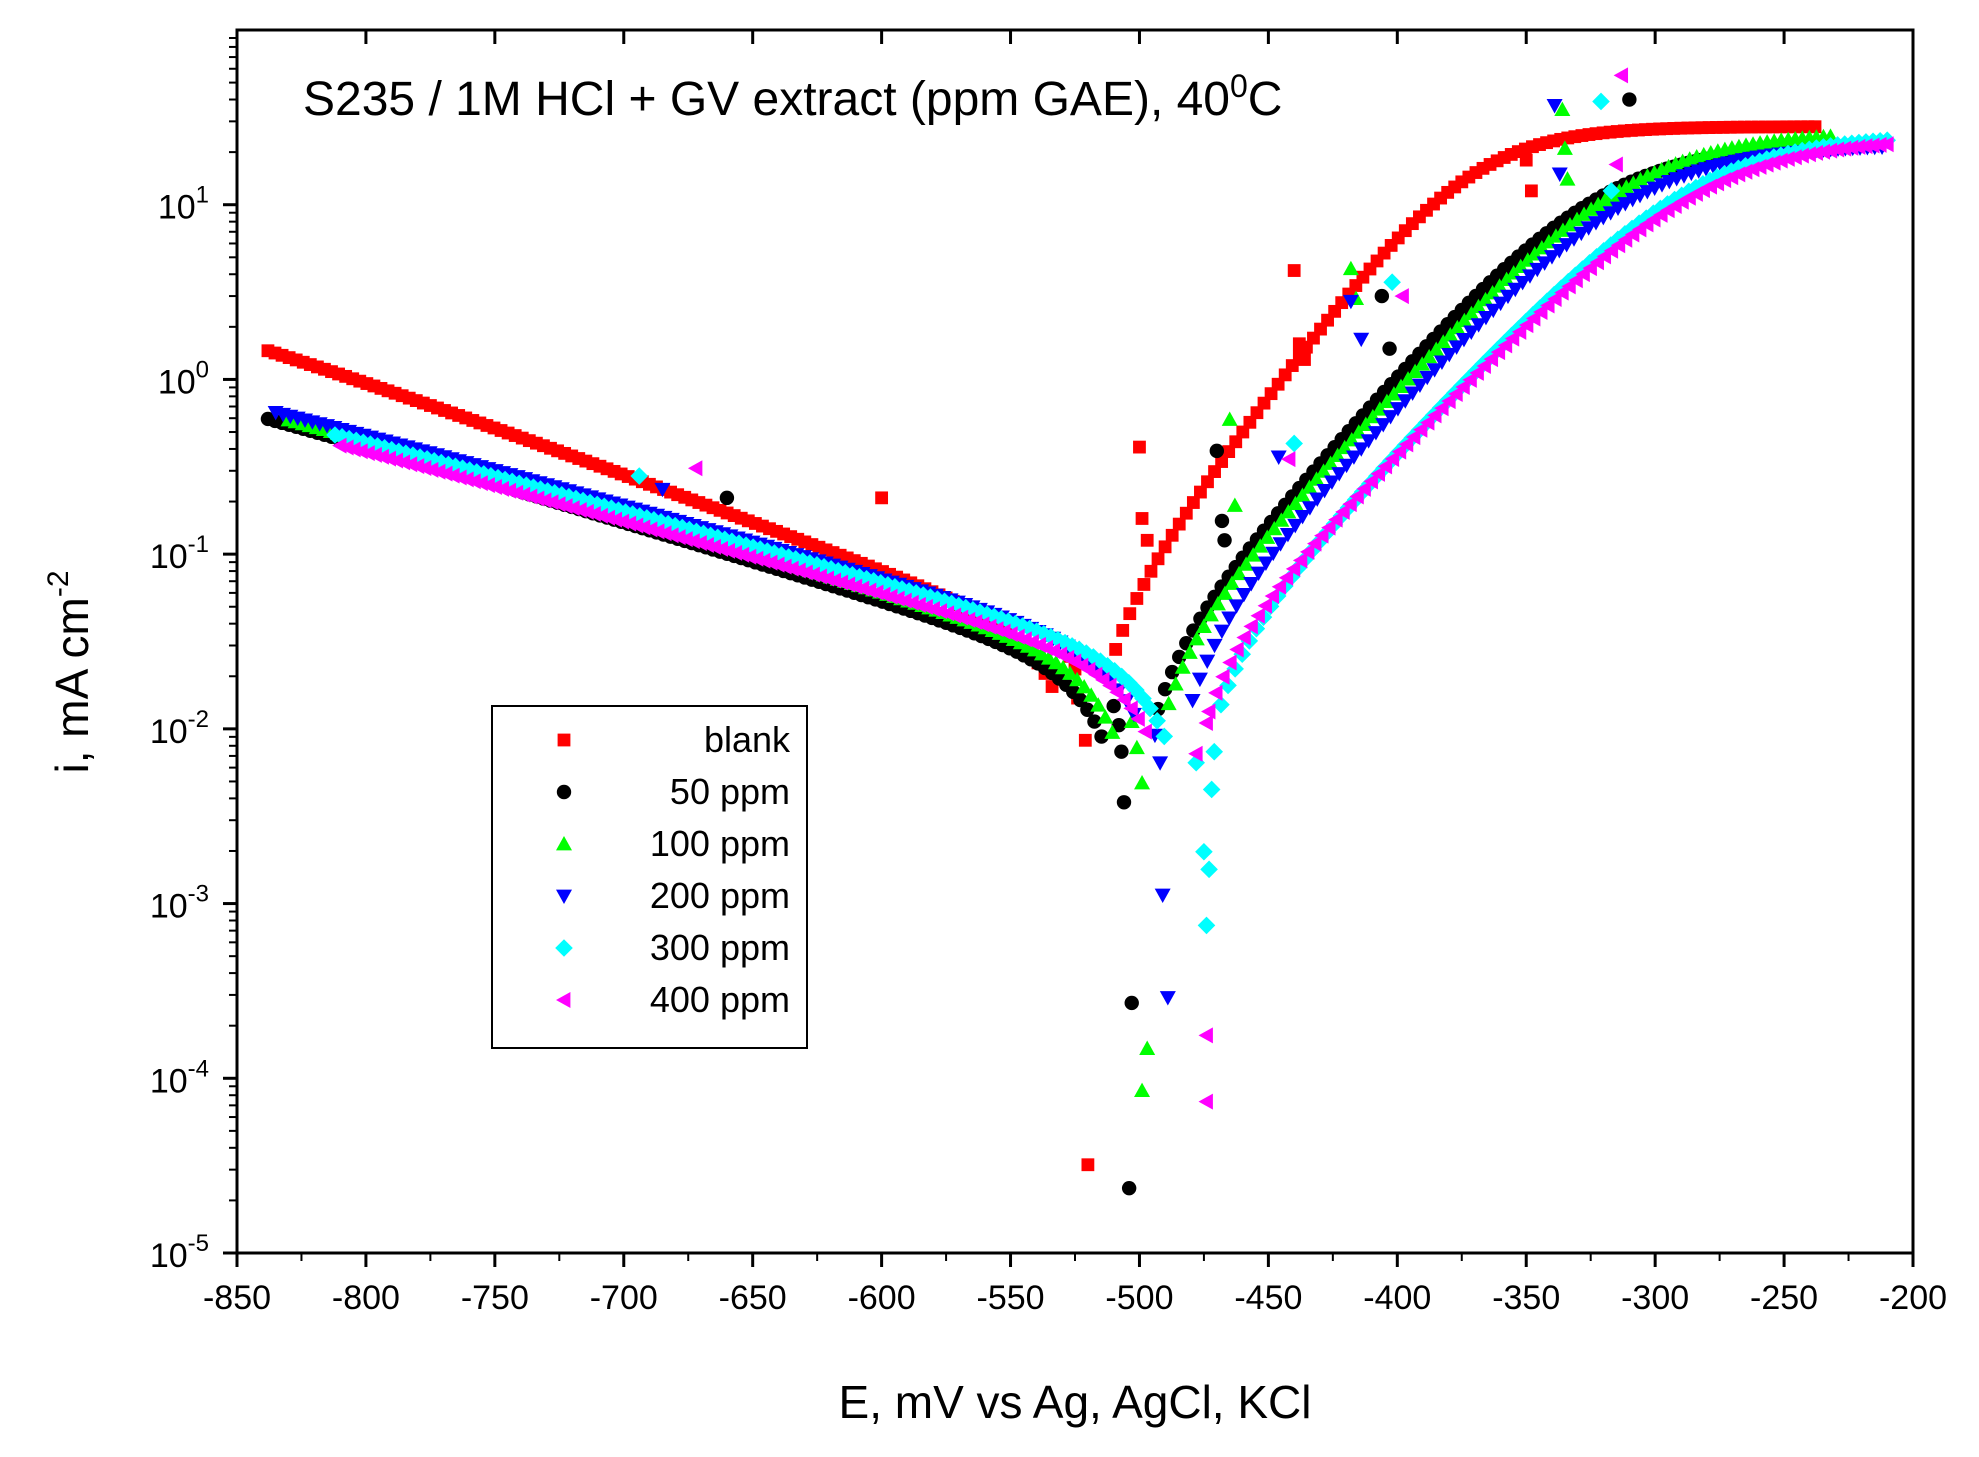  What do you see at coordinates (366, 1298) in the screenshot?
I see `x-tick-label: -800` at bounding box center [366, 1298].